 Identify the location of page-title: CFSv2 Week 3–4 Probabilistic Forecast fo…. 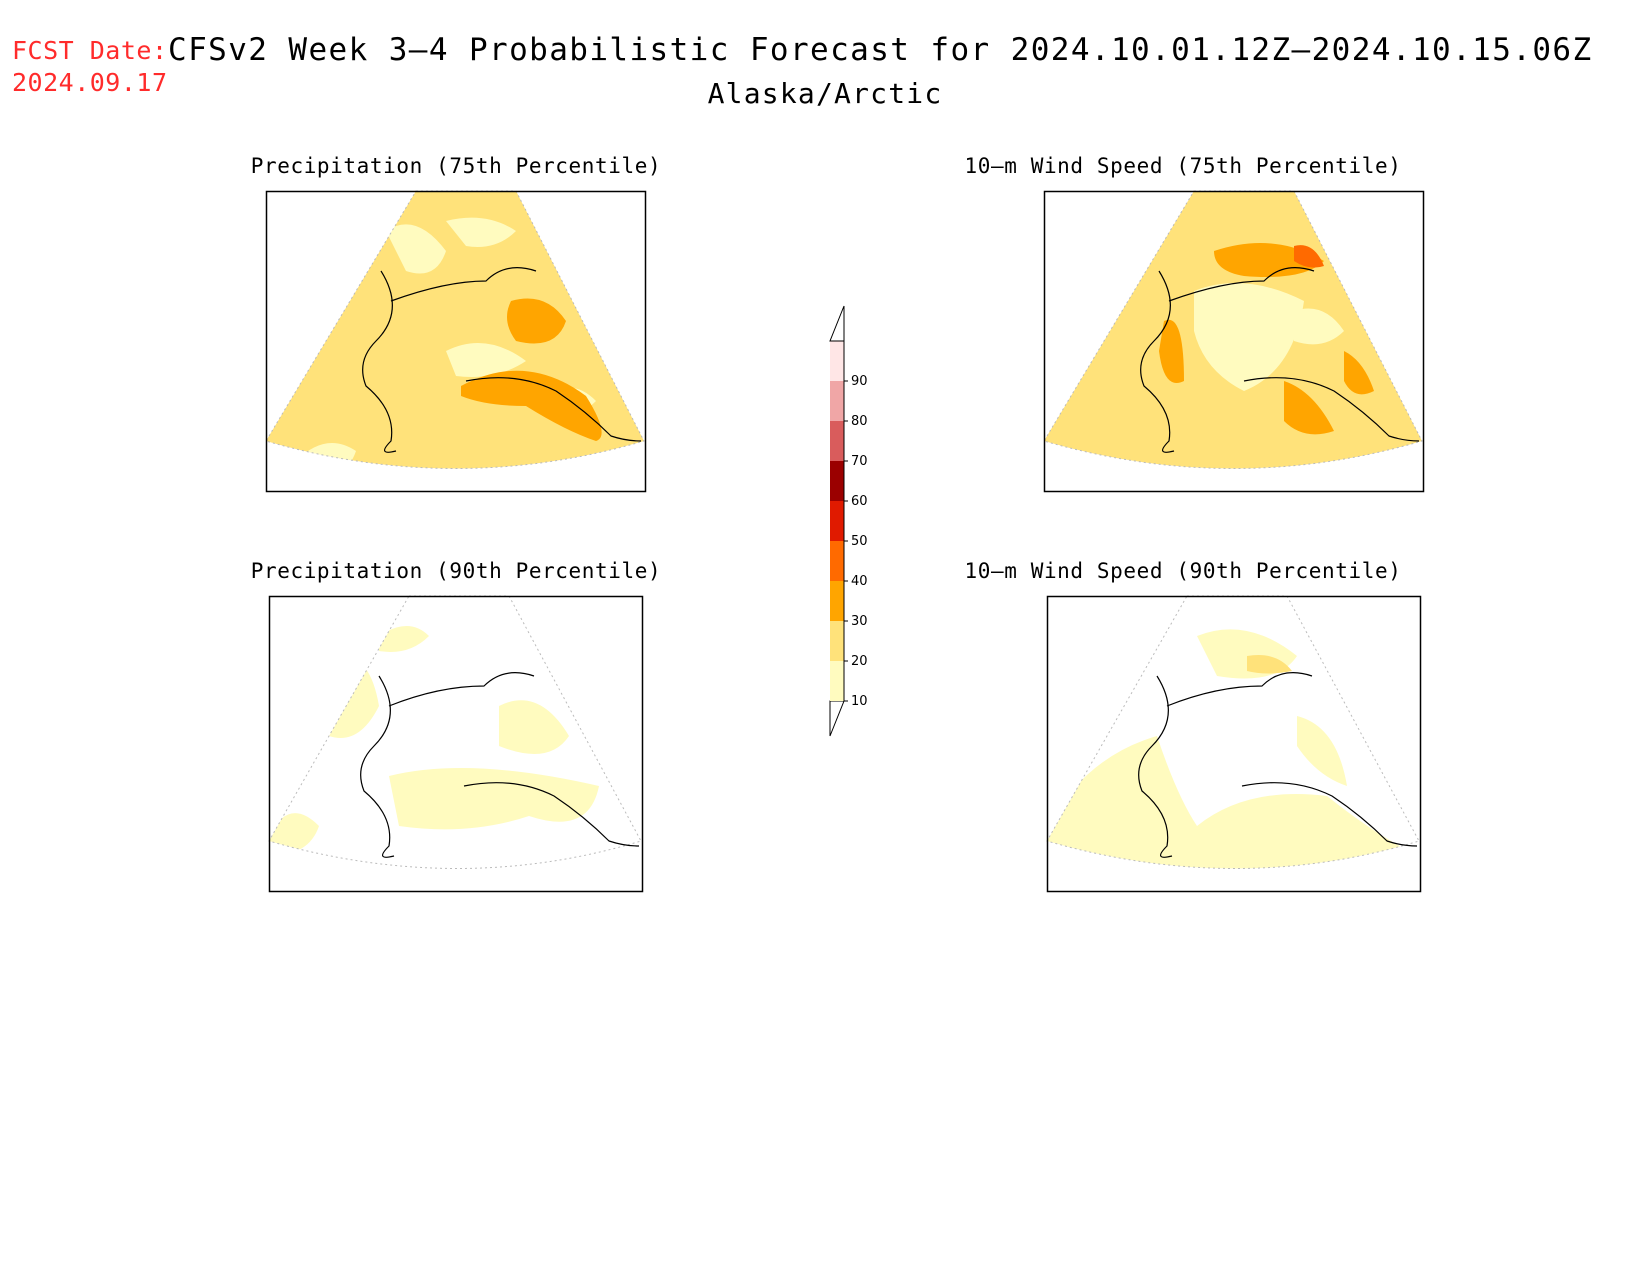
(880, 50).